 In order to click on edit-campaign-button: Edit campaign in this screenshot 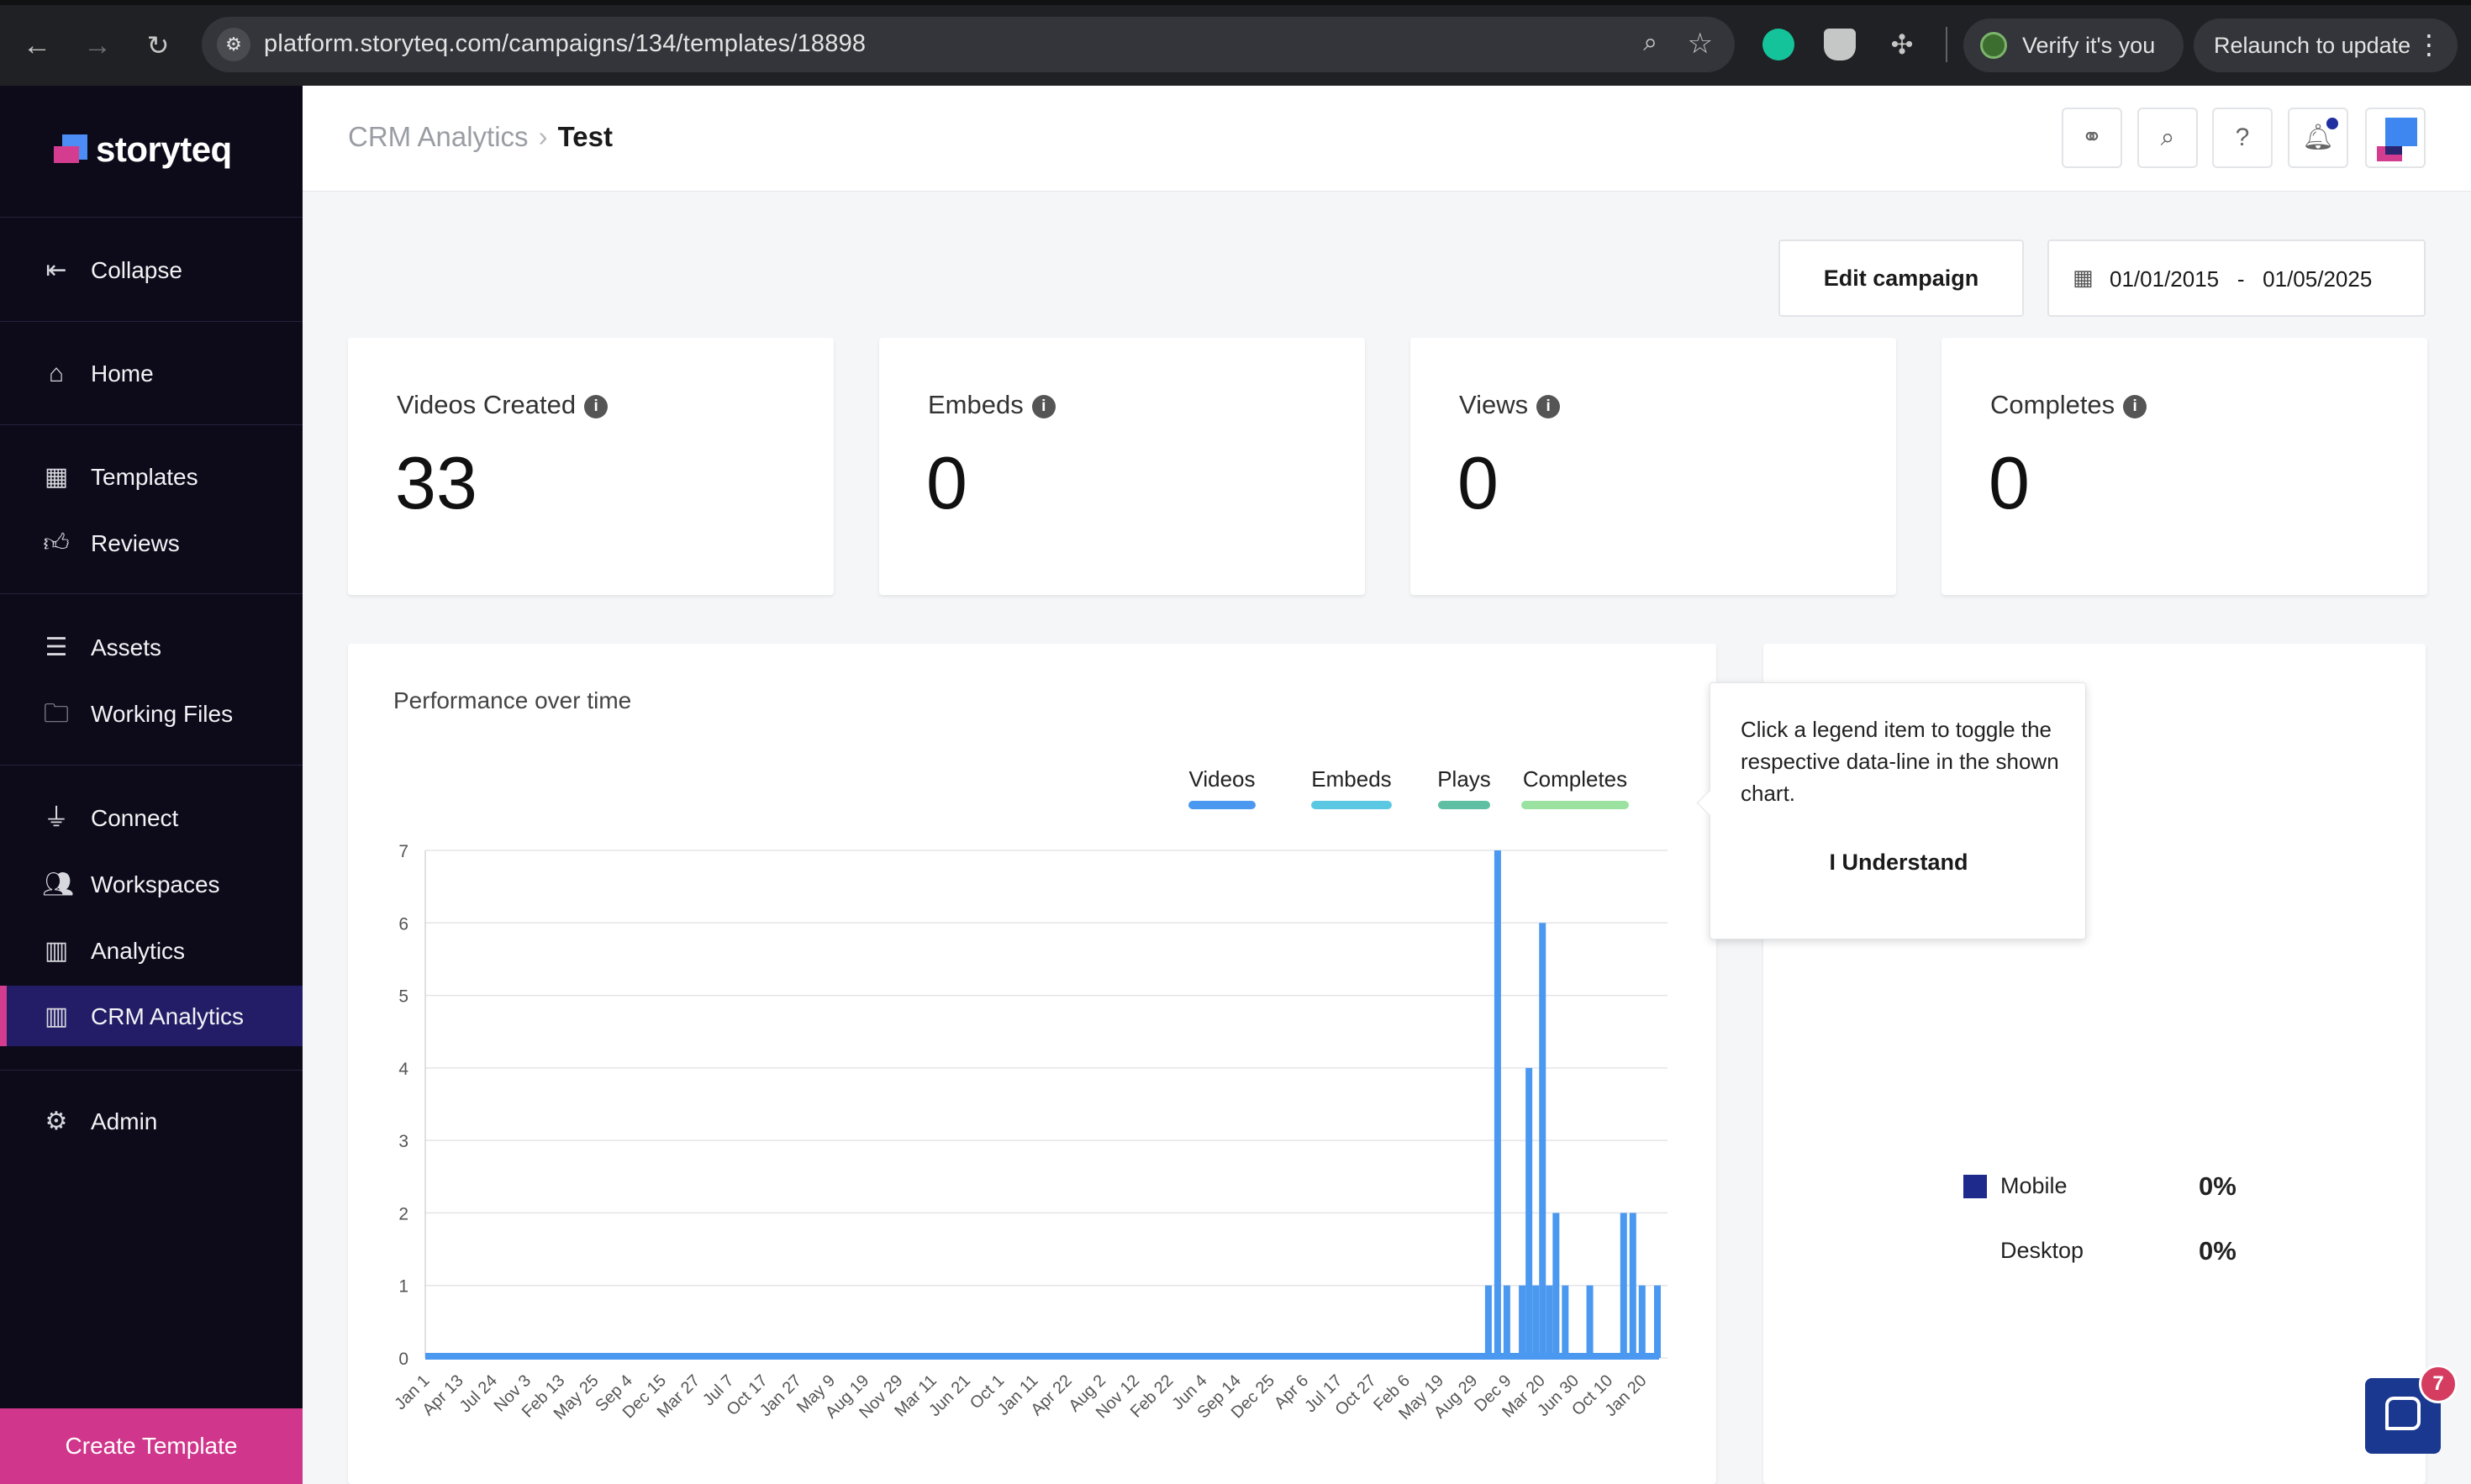, I will do `click(1901, 278)`.